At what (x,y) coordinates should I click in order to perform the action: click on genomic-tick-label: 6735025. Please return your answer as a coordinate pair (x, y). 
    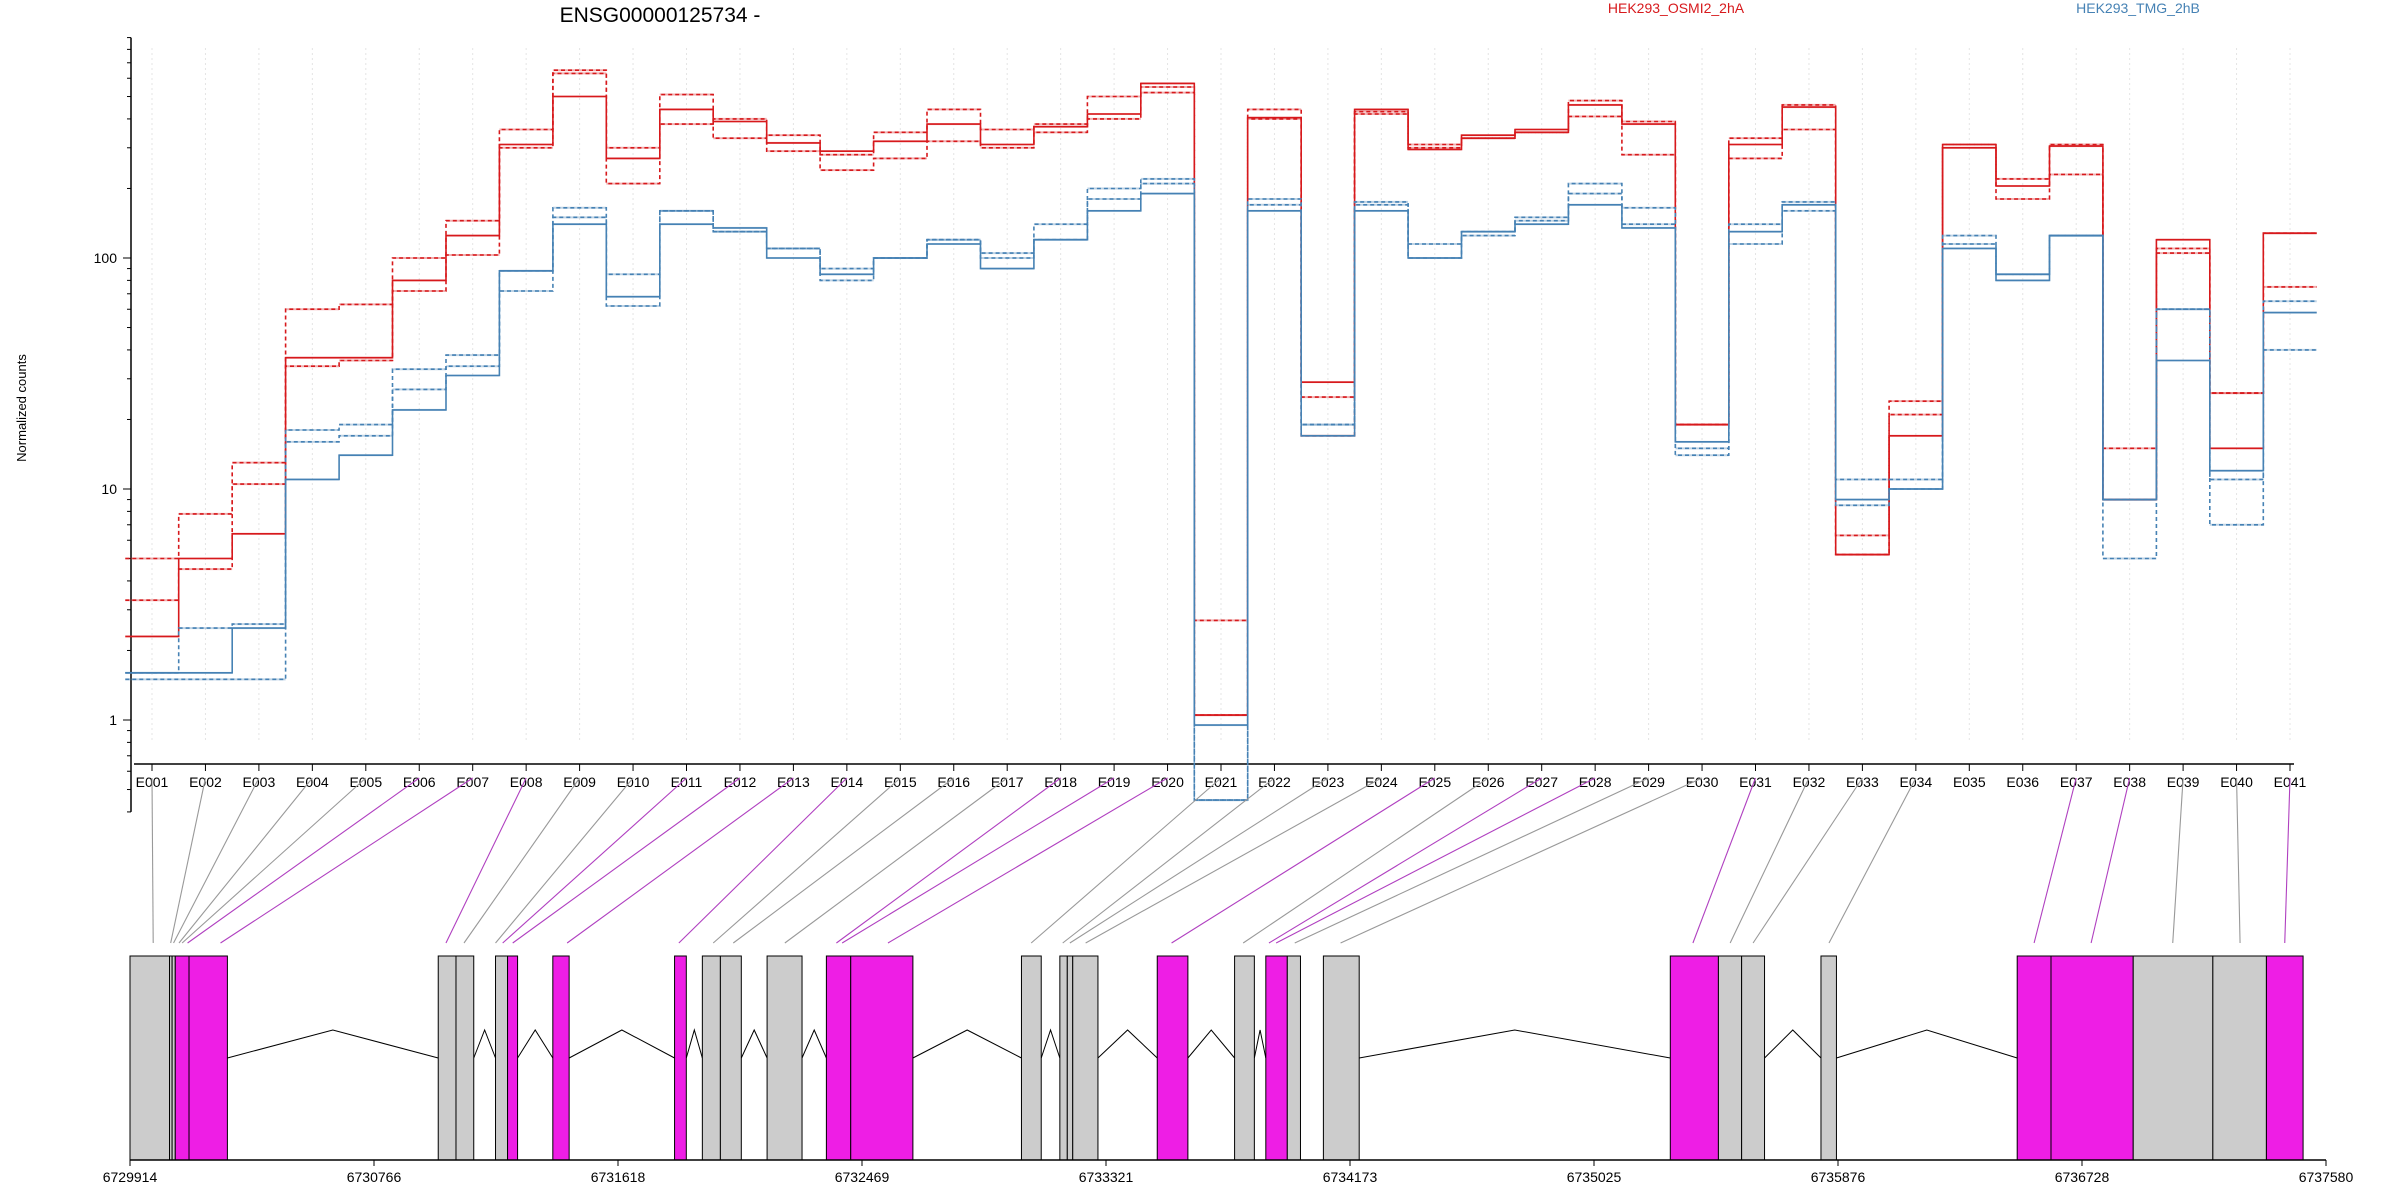
    Looking at the image, I should click on (1594, 1177).